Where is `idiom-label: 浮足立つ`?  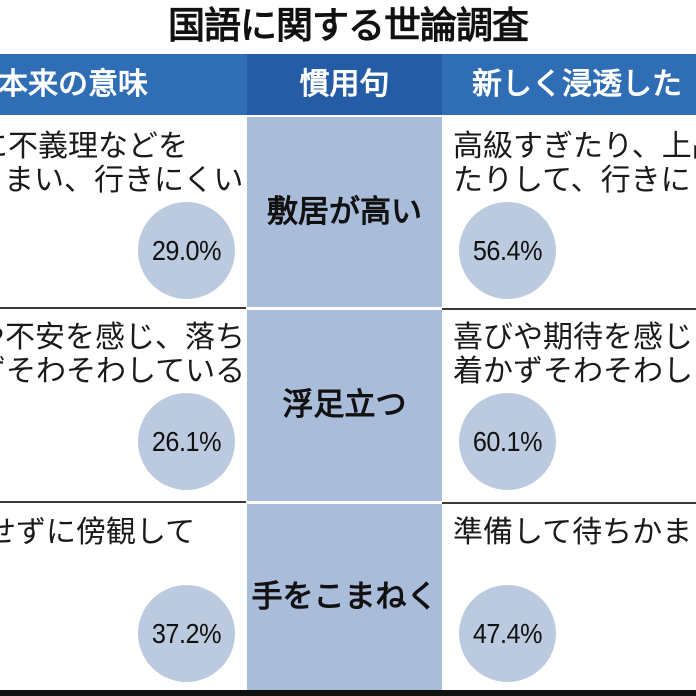 idiom-label: 浮足立つ is located at coordinates (344, 405).